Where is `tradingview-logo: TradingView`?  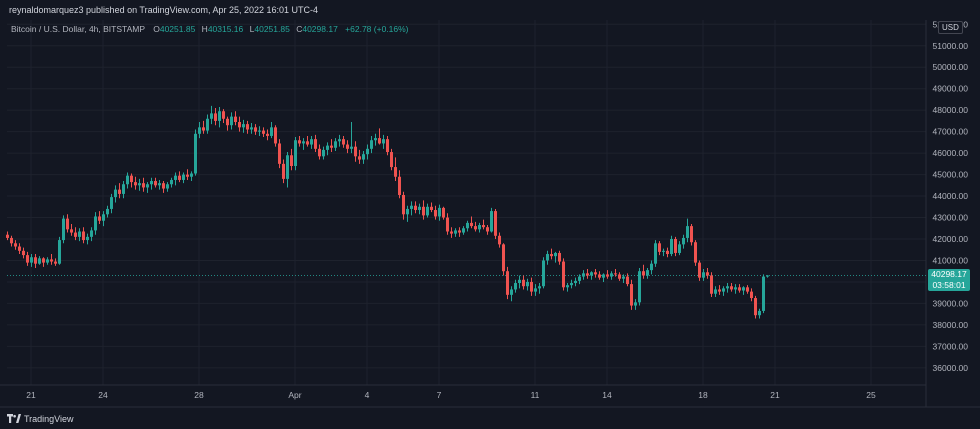
tradingview-logo: TradingView is located at coordinates (40, 419).